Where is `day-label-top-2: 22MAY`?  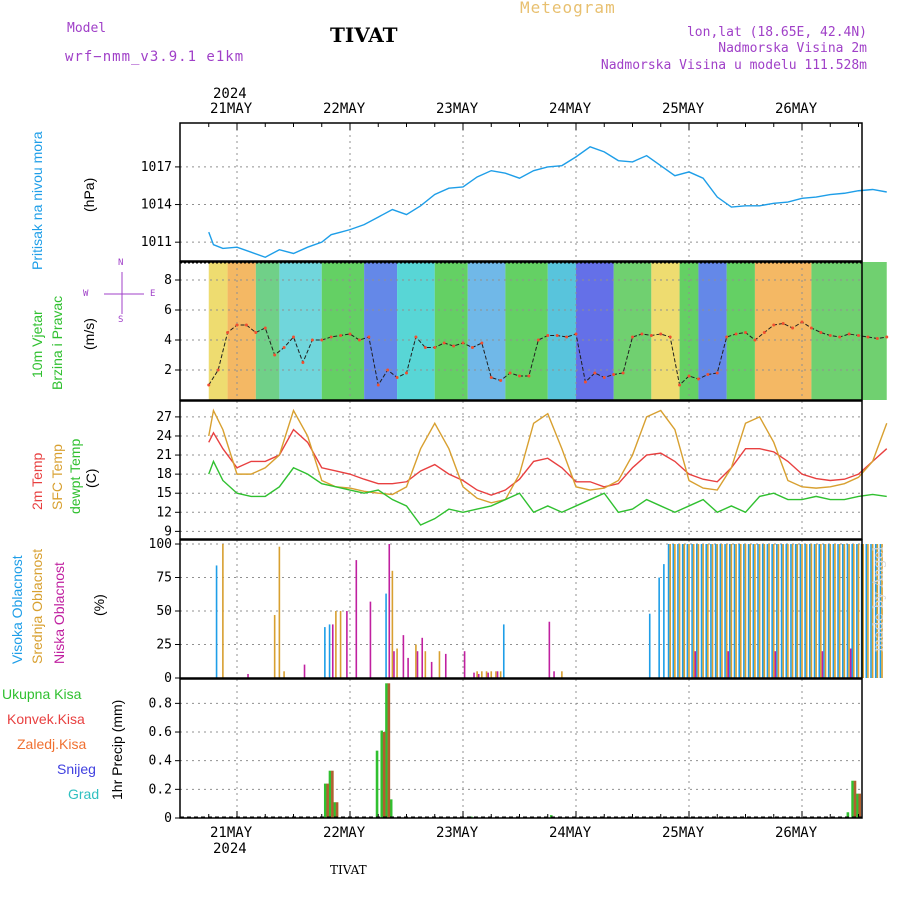
day-label-top-2: 22MAY is located at coordinates (344, 109).